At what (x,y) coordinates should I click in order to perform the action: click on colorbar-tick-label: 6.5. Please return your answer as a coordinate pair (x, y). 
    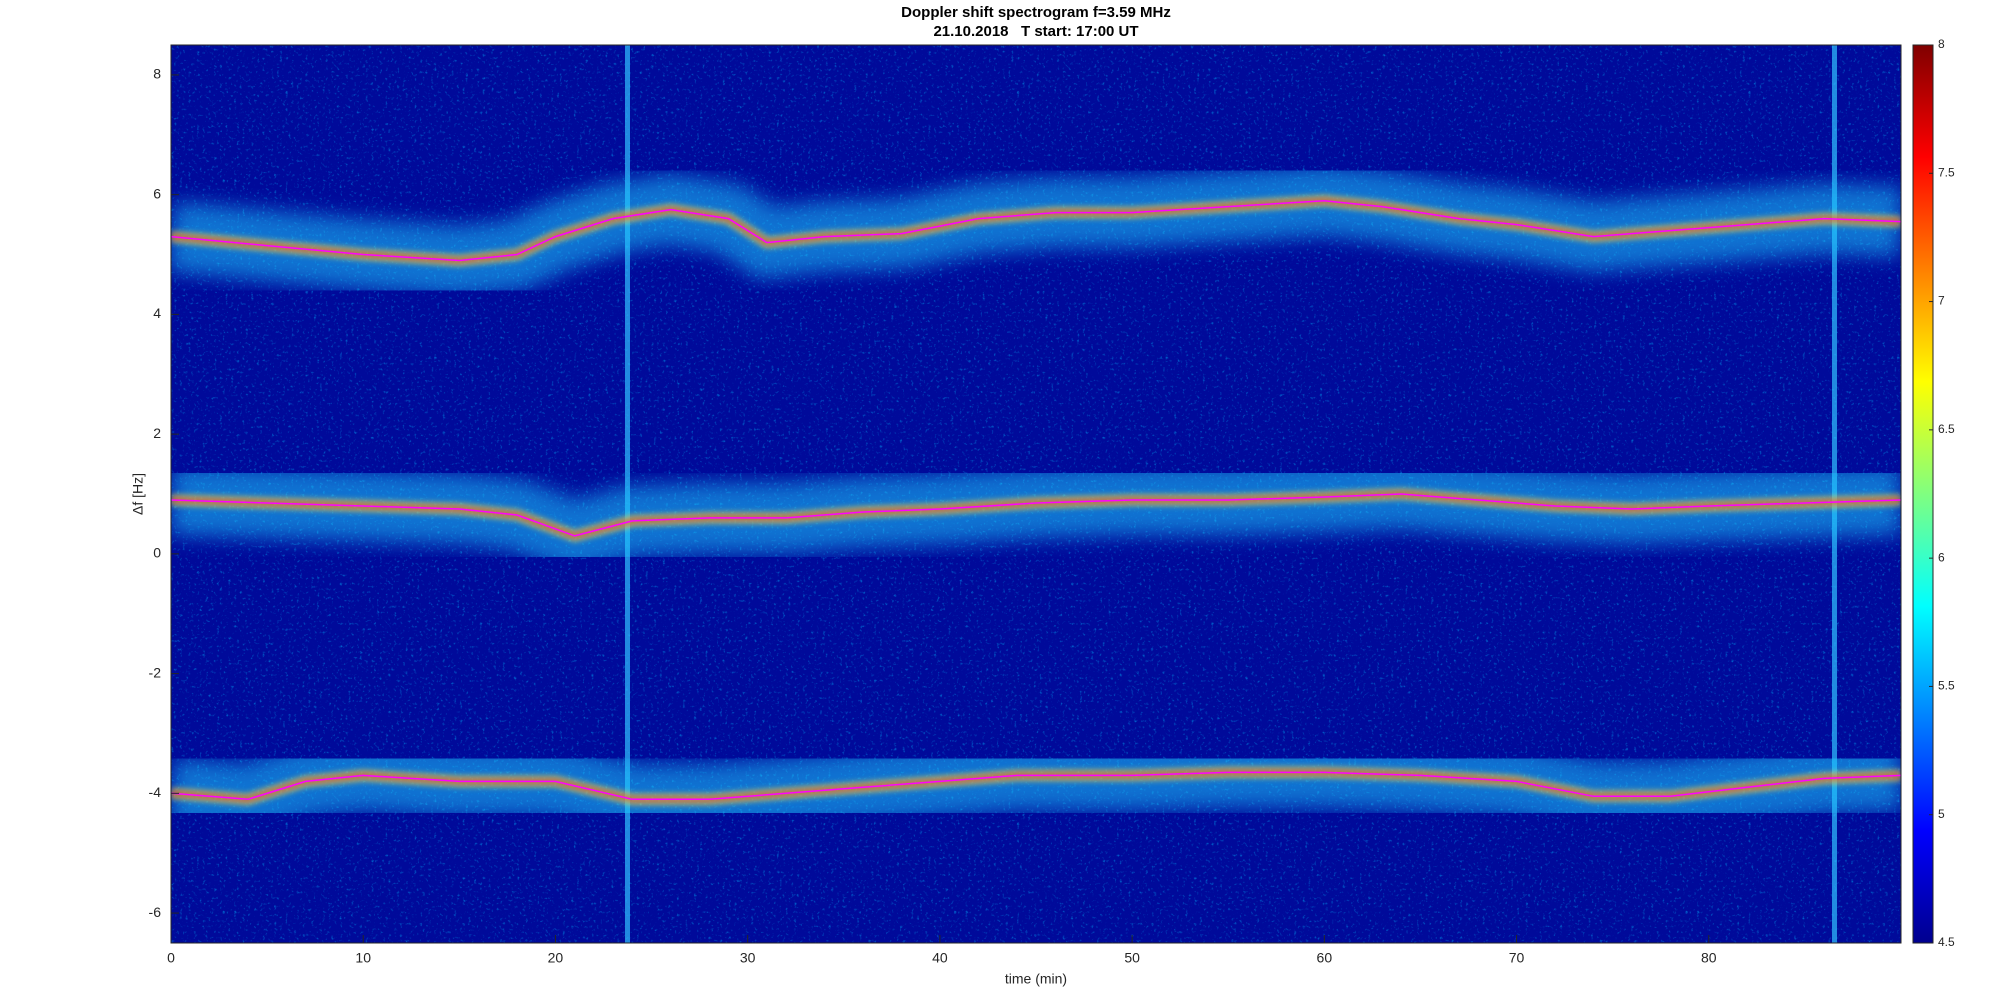
    Looking at the image, I should click on (1946, 429).